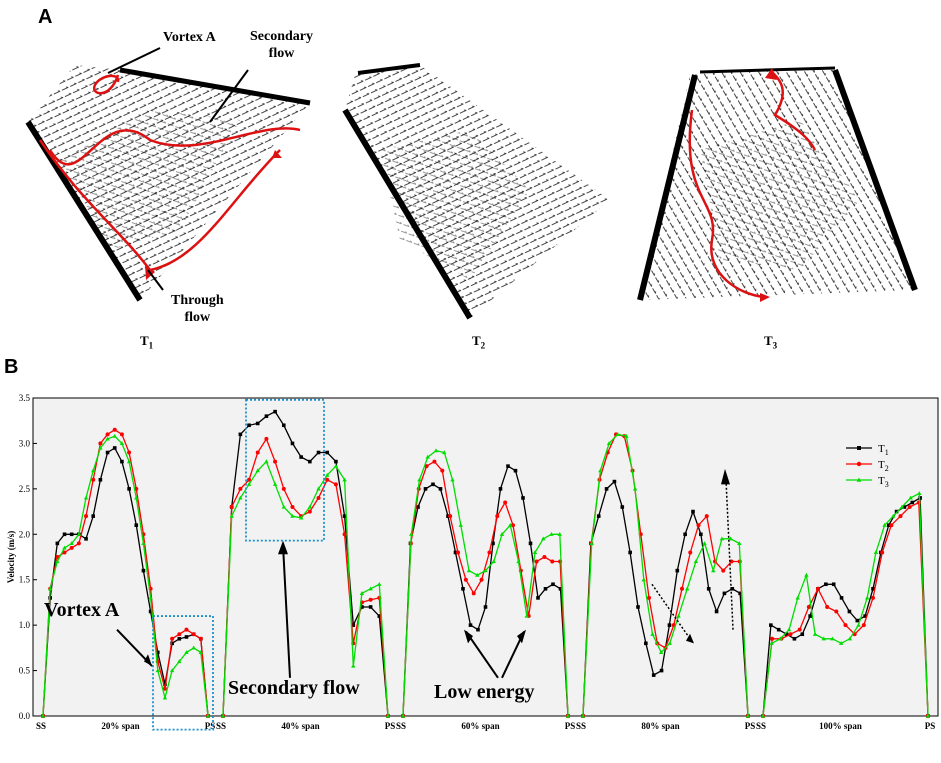 The height and width of the screenshot is (763, 941). Describe the element at coordinates (887, 484) in the screenshot. I see `legend-label-sub: 3` at that location.